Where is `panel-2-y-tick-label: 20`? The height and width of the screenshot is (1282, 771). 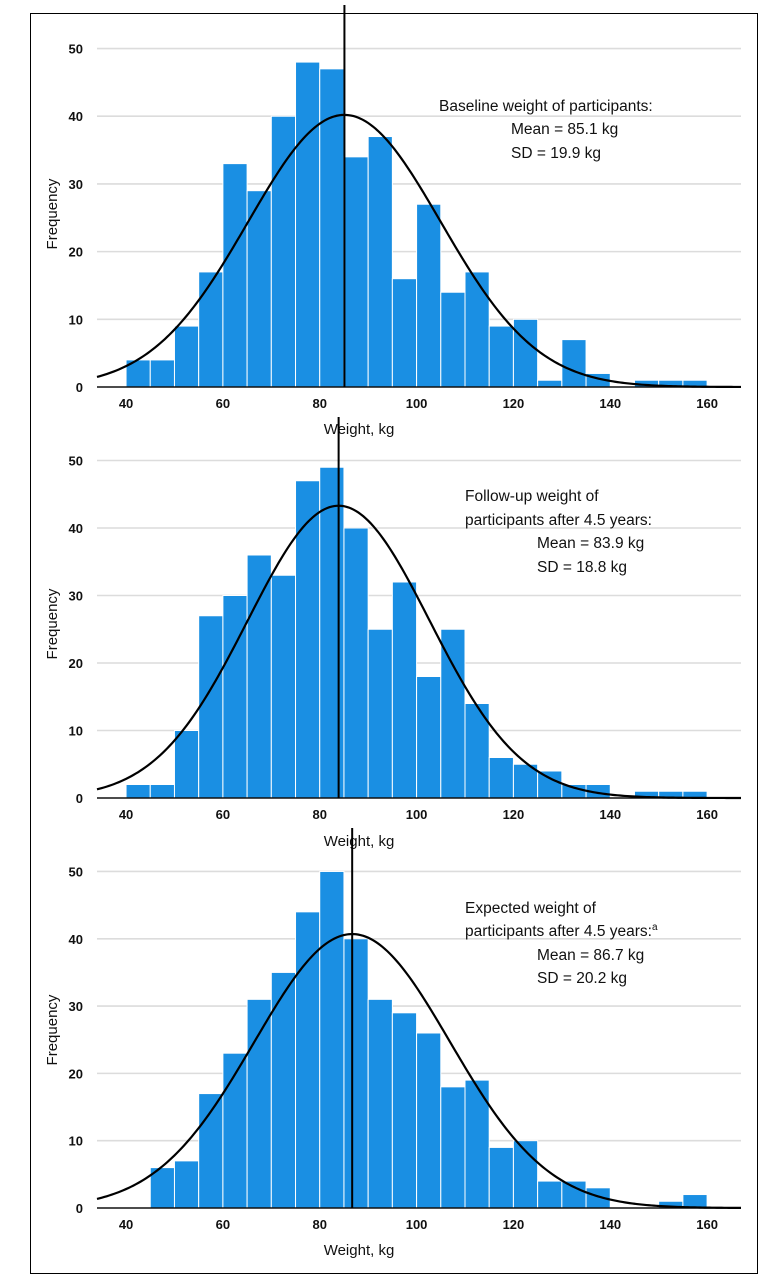
panel-2-y-tick-label: 20 is located at coordinates (76, 663).